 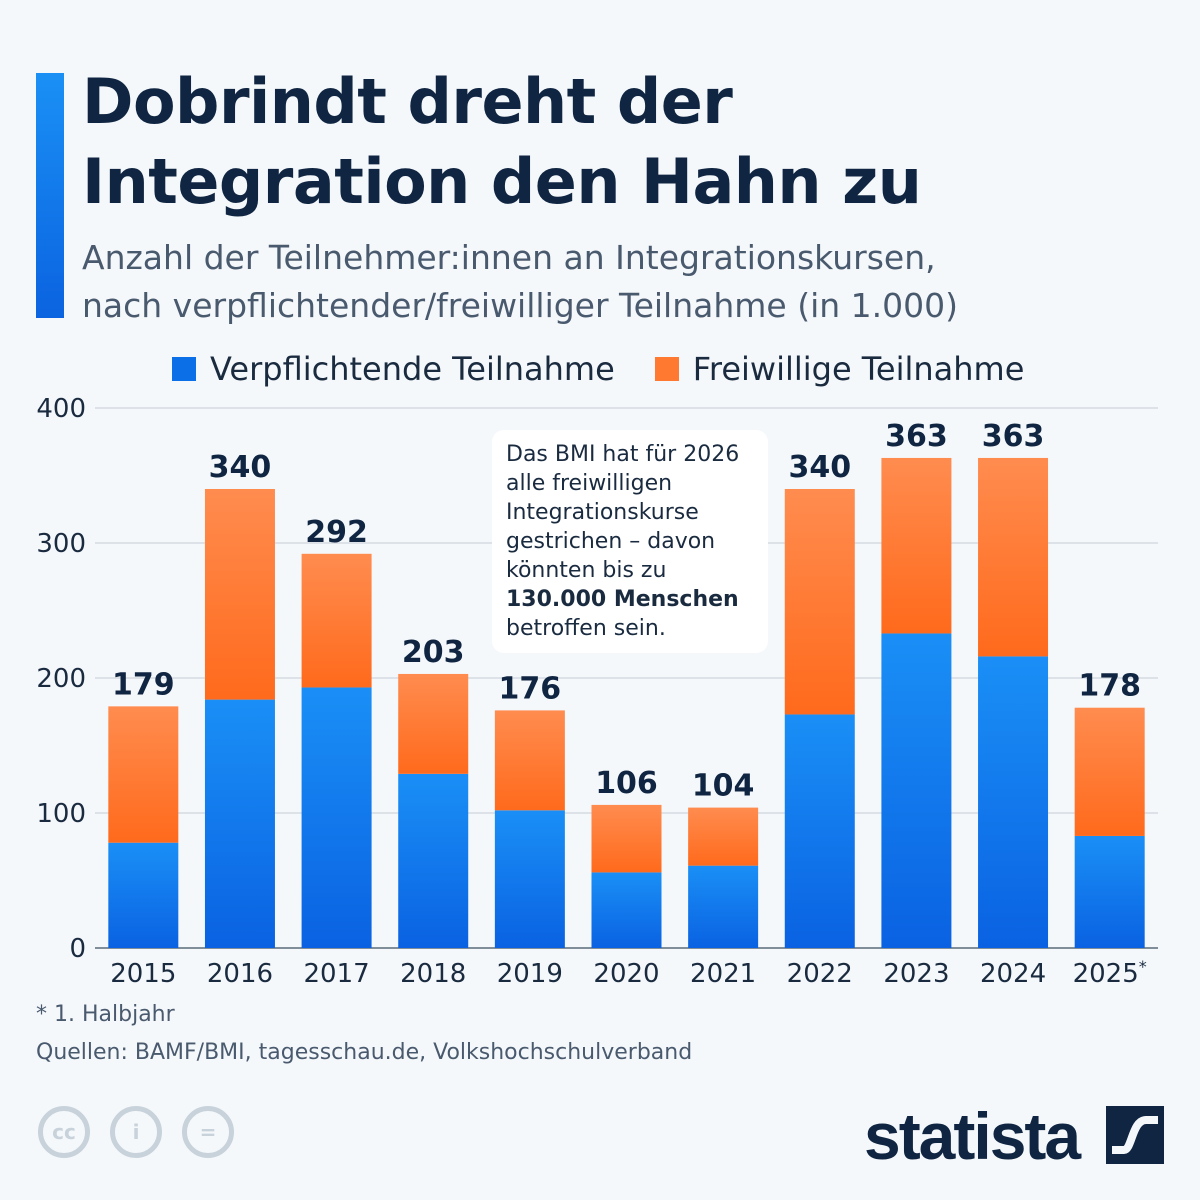 What do you see at coordinates (723, 974) in the screenshot?
I see `x-tick-label: 2021` at bounding box center [723, 974].